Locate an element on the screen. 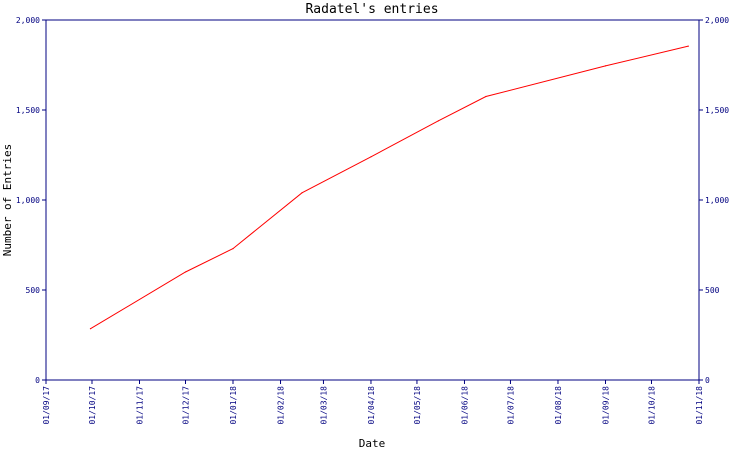 The width and height of the screenshot is (750, 450). y-tick-label-right: 1,000 is located at coordinates (717, 200).